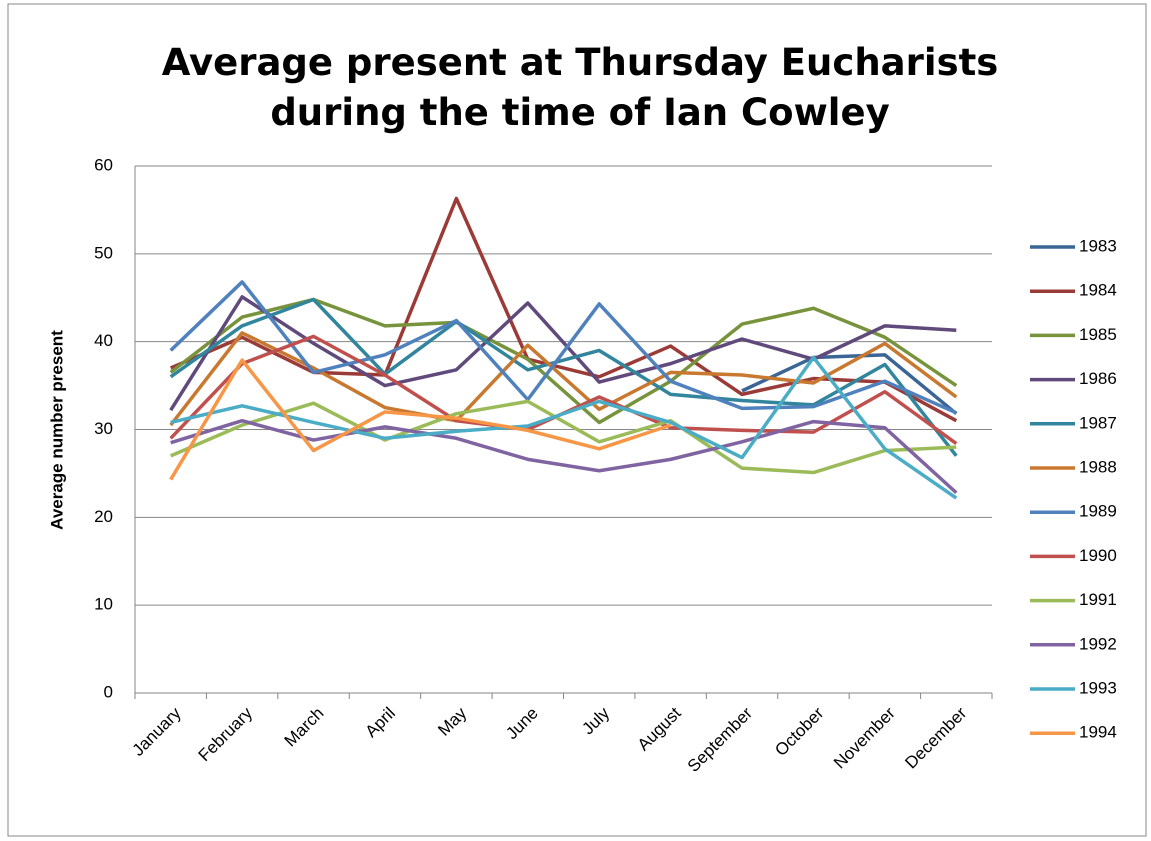 The height and width of the screenshot is (841, 1151). Describe the element at coordinates (1098, 643) in the screenshot. I see `legend-label: 1992` at that location.